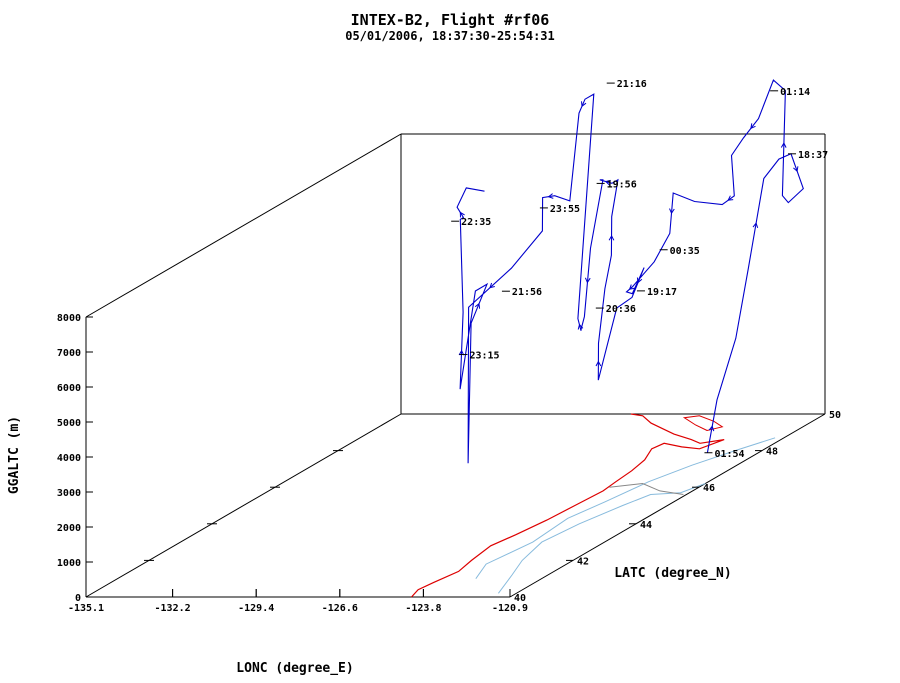 The image size is (900, 683). What do you see at coordinates (14, 455) in the screenshot?
I see `z-axis-label: GGALTC (m)` at bounding box center [14, 455].